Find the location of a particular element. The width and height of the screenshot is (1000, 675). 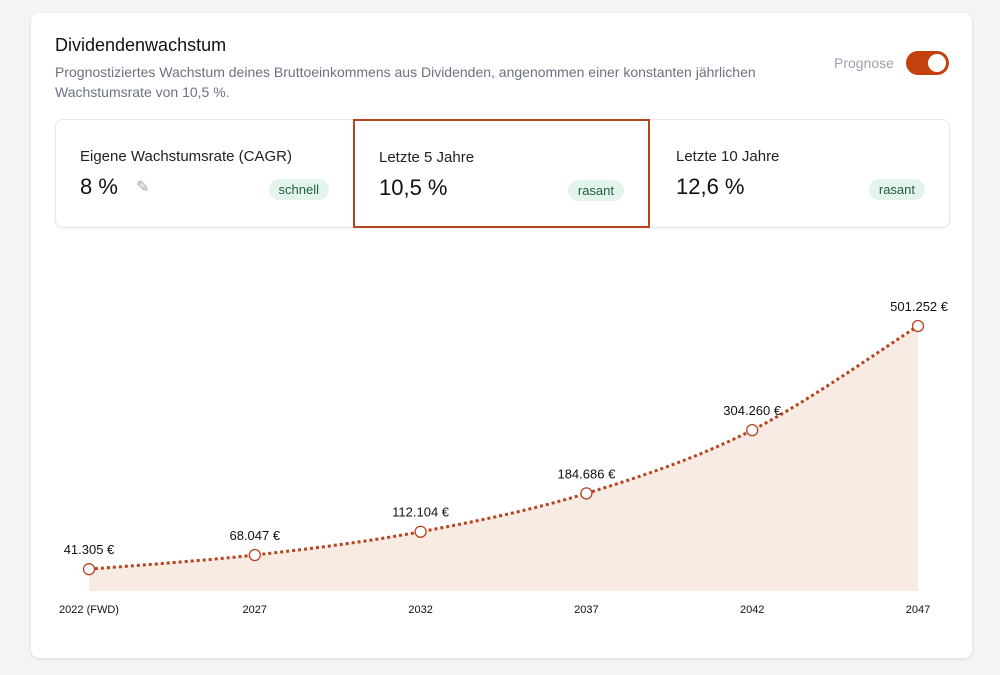

stat-label: Letzte 10 Jahre is located at coordinates (728, 156).